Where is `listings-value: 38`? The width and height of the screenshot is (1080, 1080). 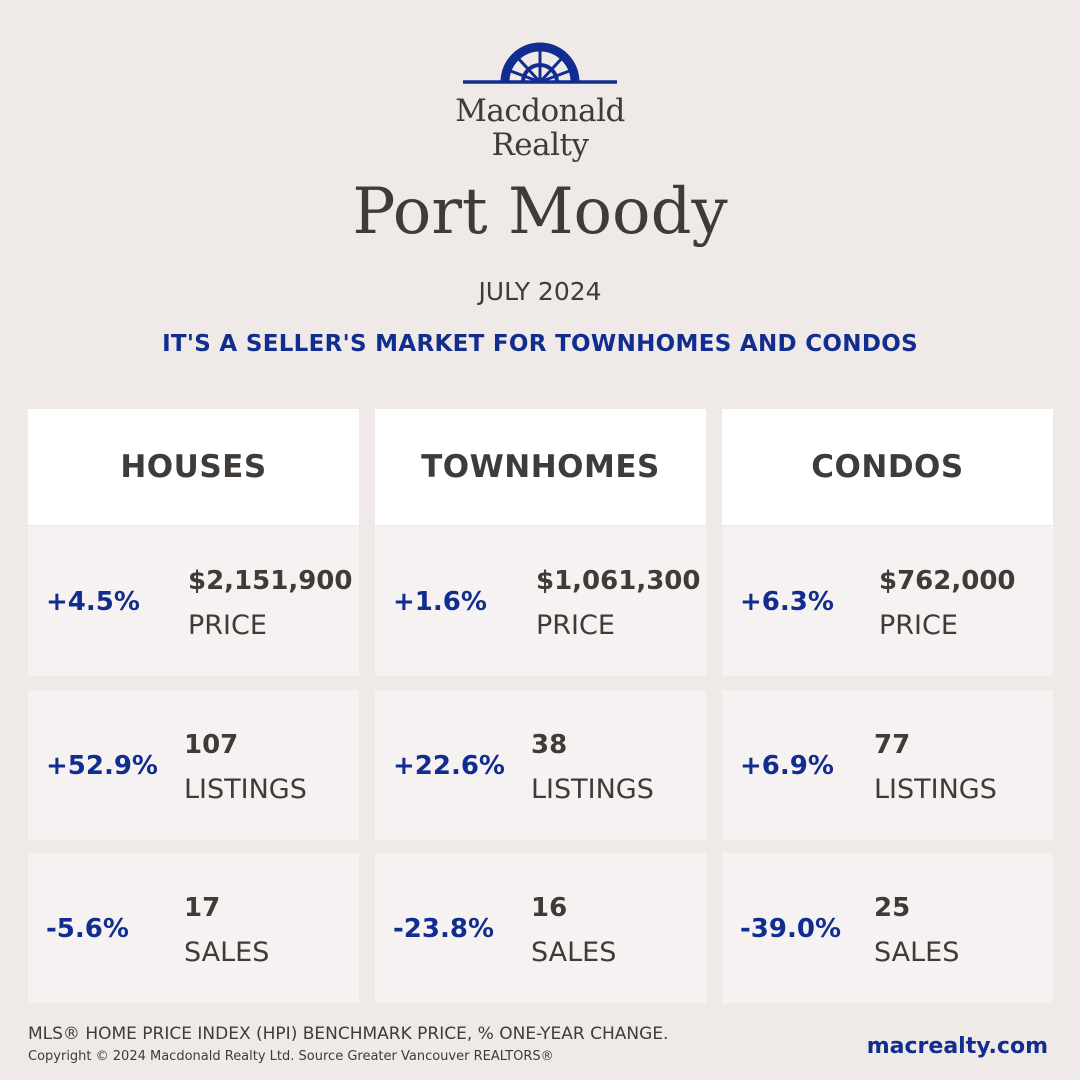 listings-value: 38 is located at coordinates (549, 745).